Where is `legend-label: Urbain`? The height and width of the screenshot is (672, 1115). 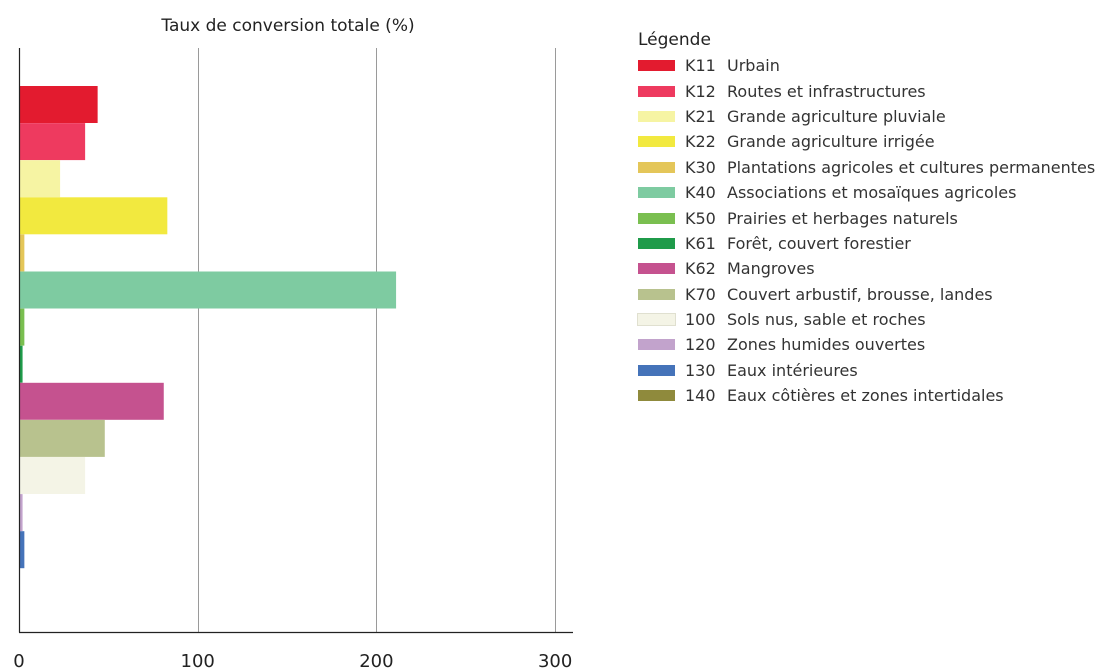 legend-label: Urbain is located at coordinates (753, 66).